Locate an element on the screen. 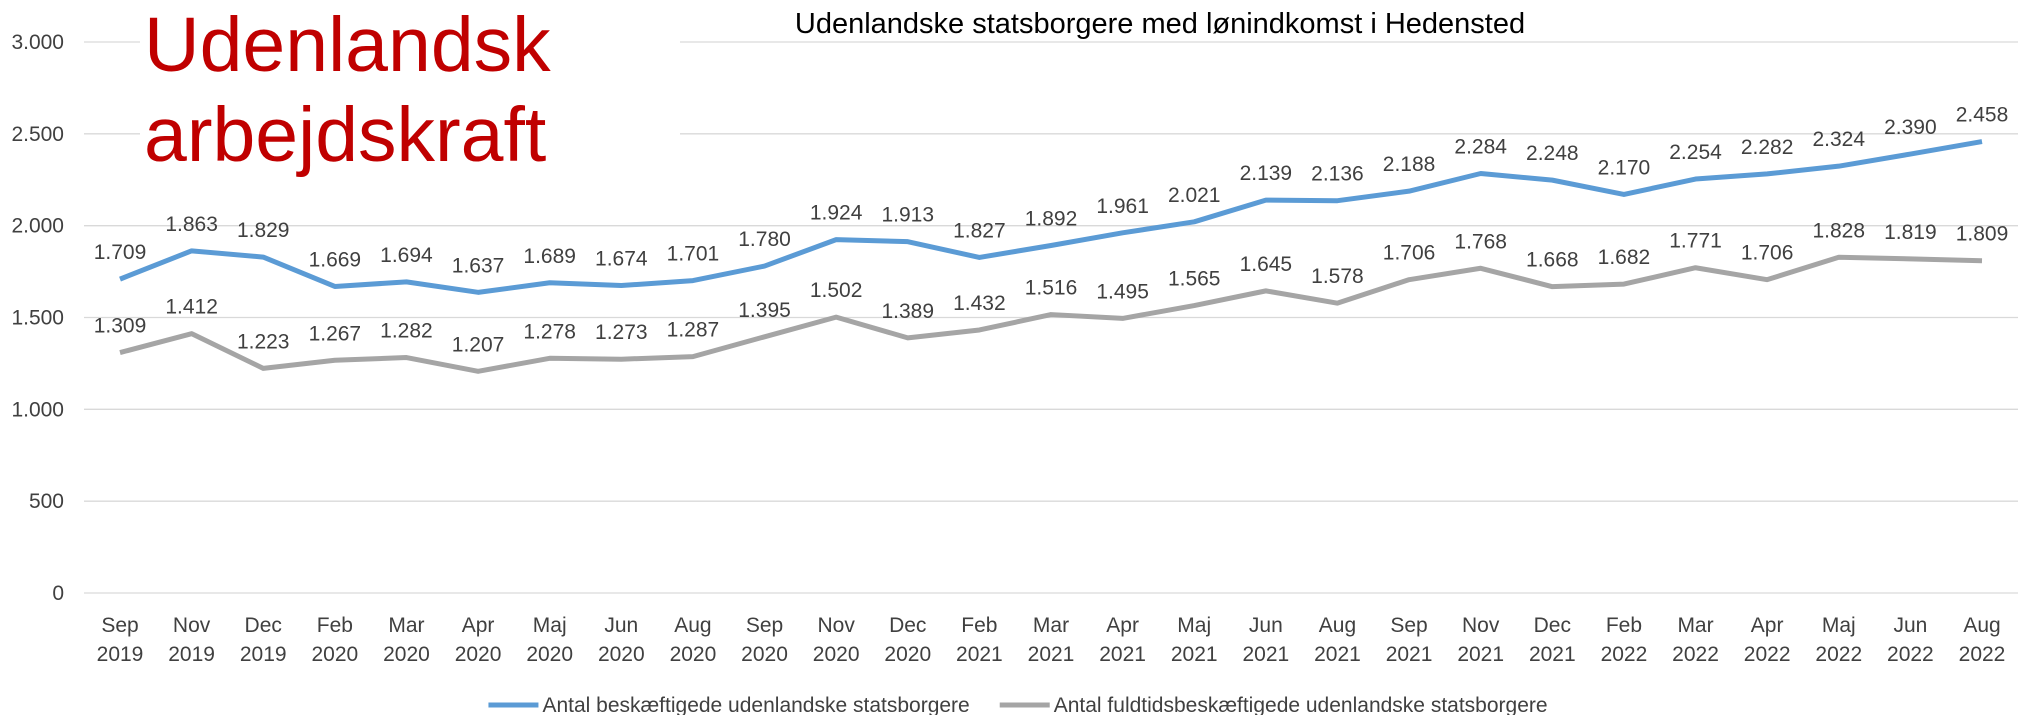 This screenshot has width=2018, height=715. data-label: 1.565 is located at coordinates (1194, 279).